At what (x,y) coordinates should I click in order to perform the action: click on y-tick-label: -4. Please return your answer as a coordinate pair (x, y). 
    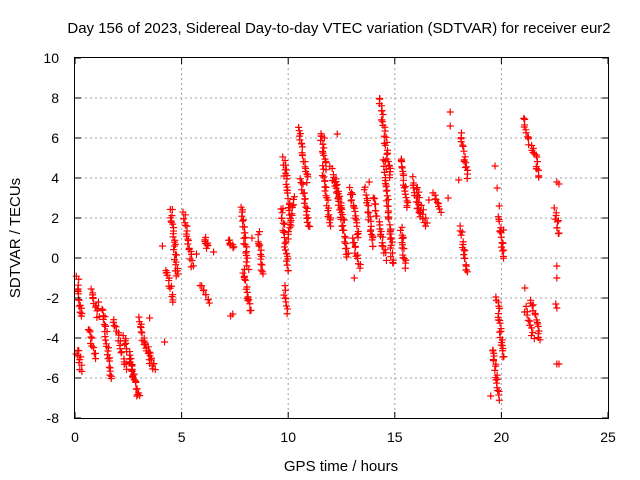
    Looking at the image, I should click on (53, 338).